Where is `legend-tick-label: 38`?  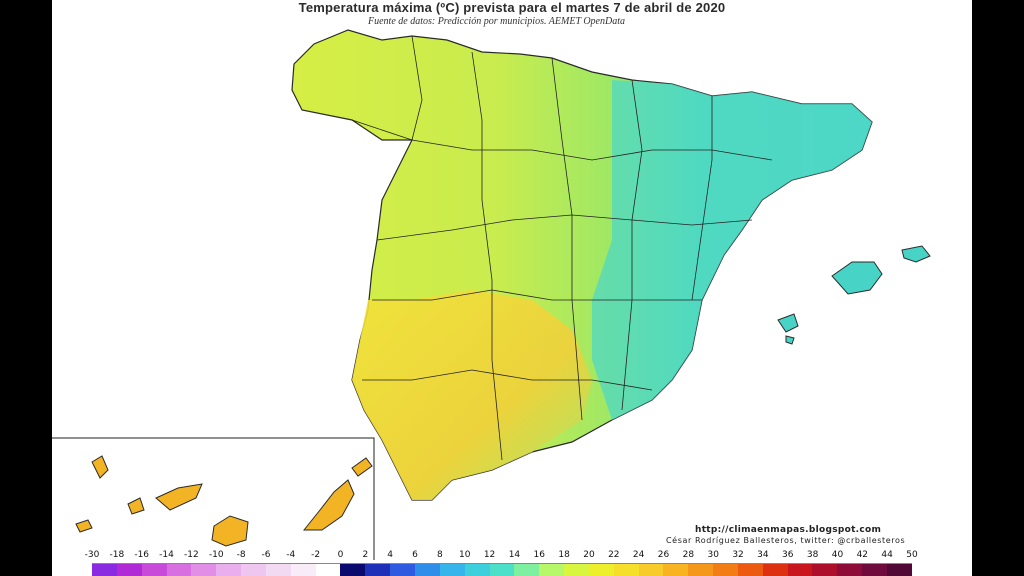
legend-tick-label: 38 is located at coordinates (812, 555).